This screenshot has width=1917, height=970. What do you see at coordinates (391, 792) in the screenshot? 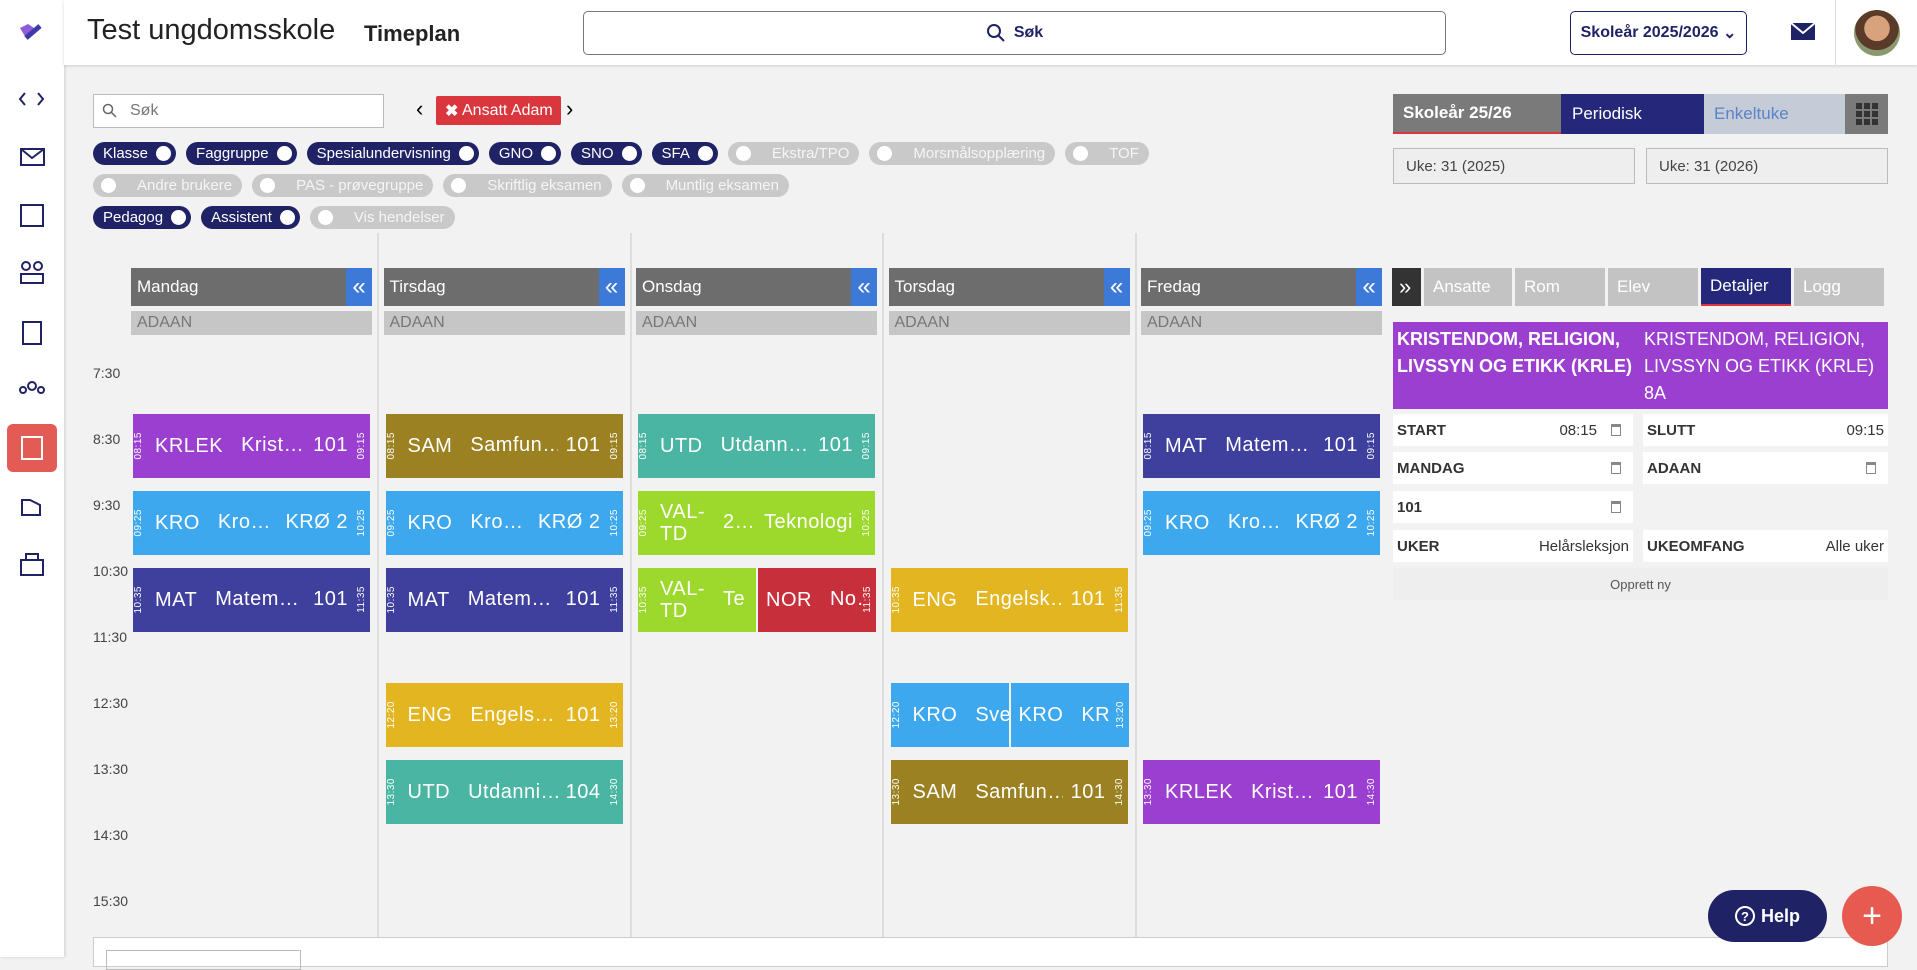
I see `lesson-start: 13:30` at bounding box center [391, 792].